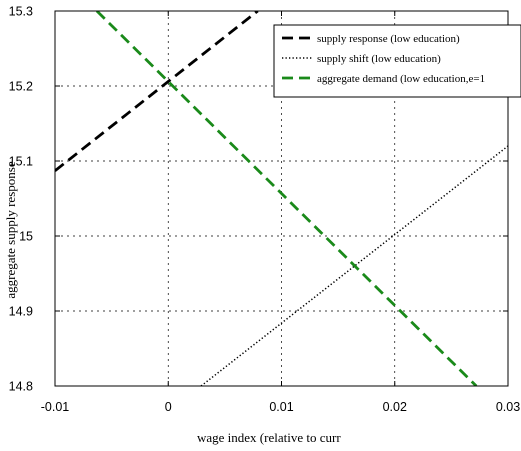  Describe the element at coordinates (55, 407) in the screenshot. I see `x-tick-label: -0.01` at that location.